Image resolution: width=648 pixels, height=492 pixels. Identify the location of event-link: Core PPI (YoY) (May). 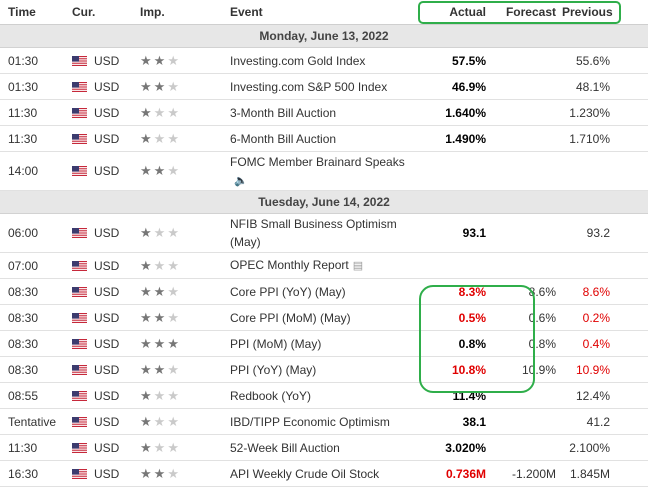
(288, 291).